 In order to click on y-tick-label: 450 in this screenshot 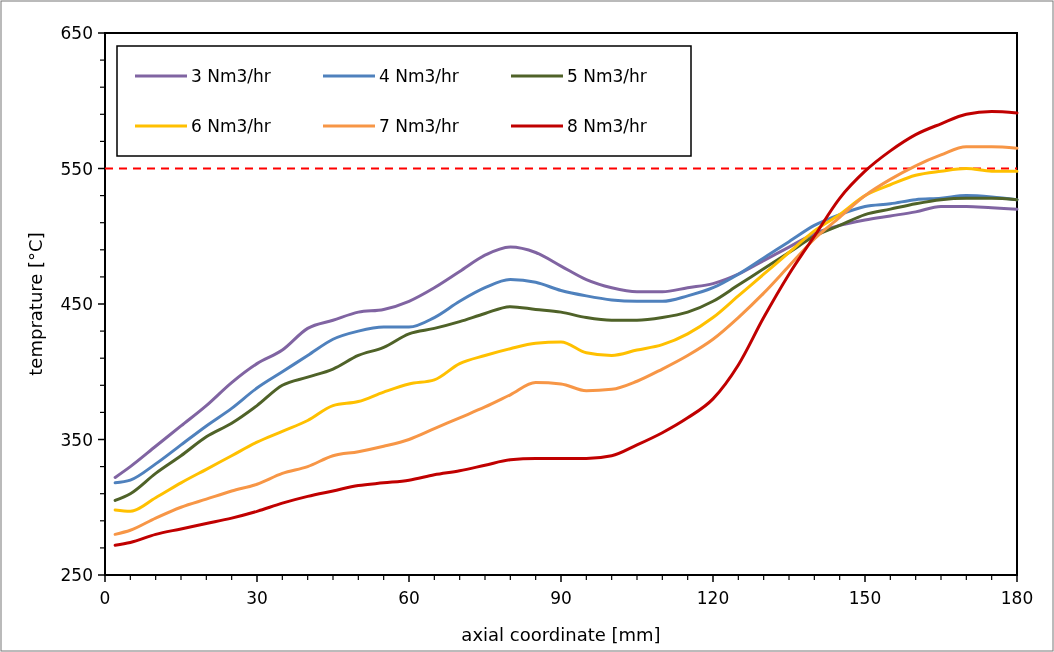, I will do `click(76, 304)`.